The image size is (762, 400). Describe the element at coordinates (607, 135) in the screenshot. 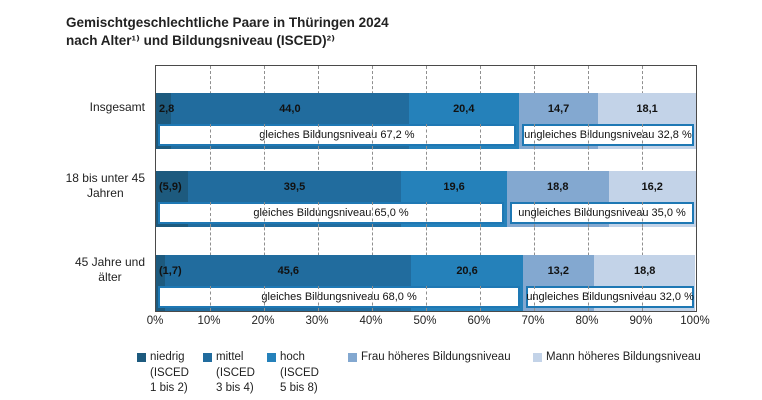

I see `ungleiches-bildungsniveau-box: ungleiches Bildungsniveau 32,8 %` at that location.